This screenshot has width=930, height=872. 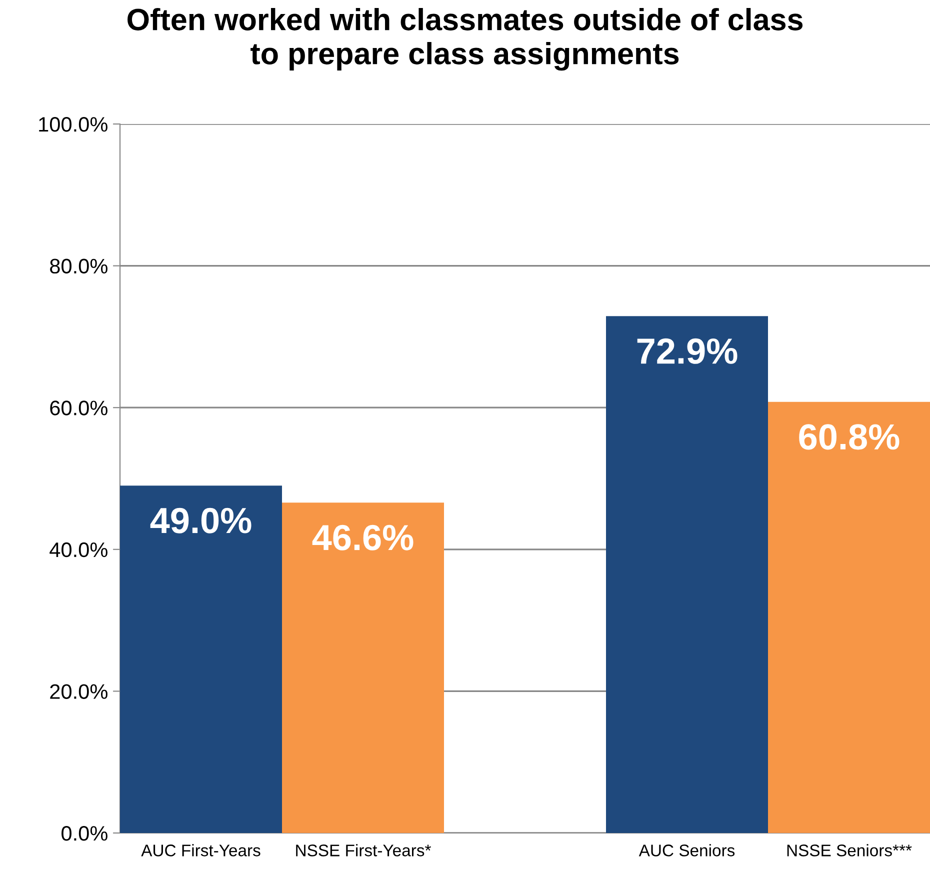 What do you see at coordinates (849, 850) in the screenshot?
I see `x-tick-label: NSSE Seniors***` at bounding box center [849, 850].